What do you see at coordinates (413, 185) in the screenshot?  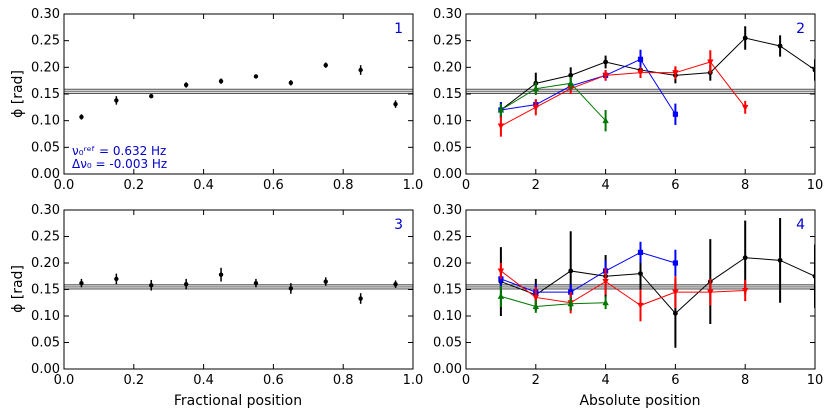 I see `x-tick-label: 1.0` at bounding box center [413, 185].